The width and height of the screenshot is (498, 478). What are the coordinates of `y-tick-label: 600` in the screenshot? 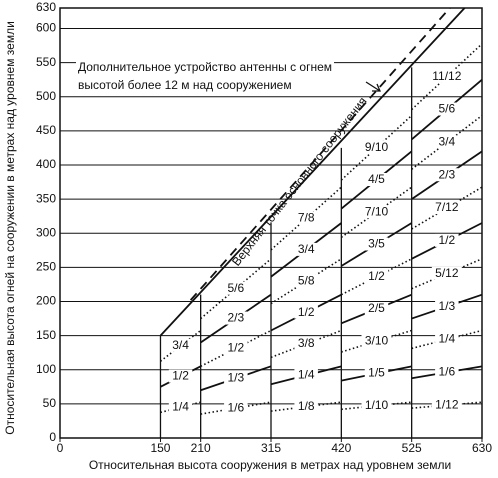 It's located at (46, 28).